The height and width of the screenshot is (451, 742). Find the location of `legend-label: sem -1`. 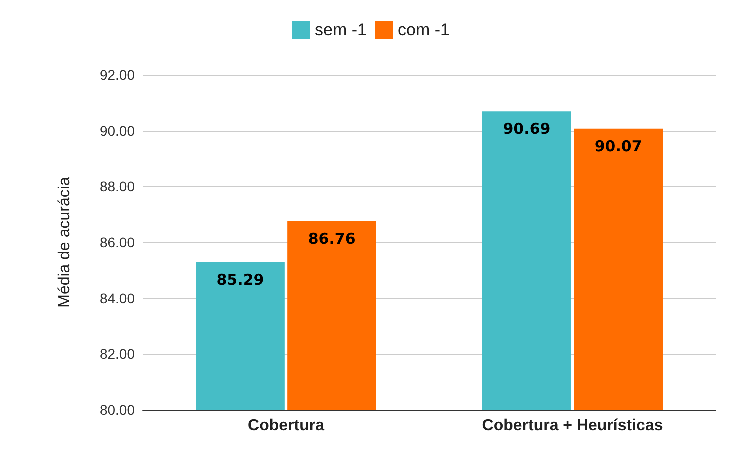

legend-label: sem -1 is located at coordinates (341, 30).